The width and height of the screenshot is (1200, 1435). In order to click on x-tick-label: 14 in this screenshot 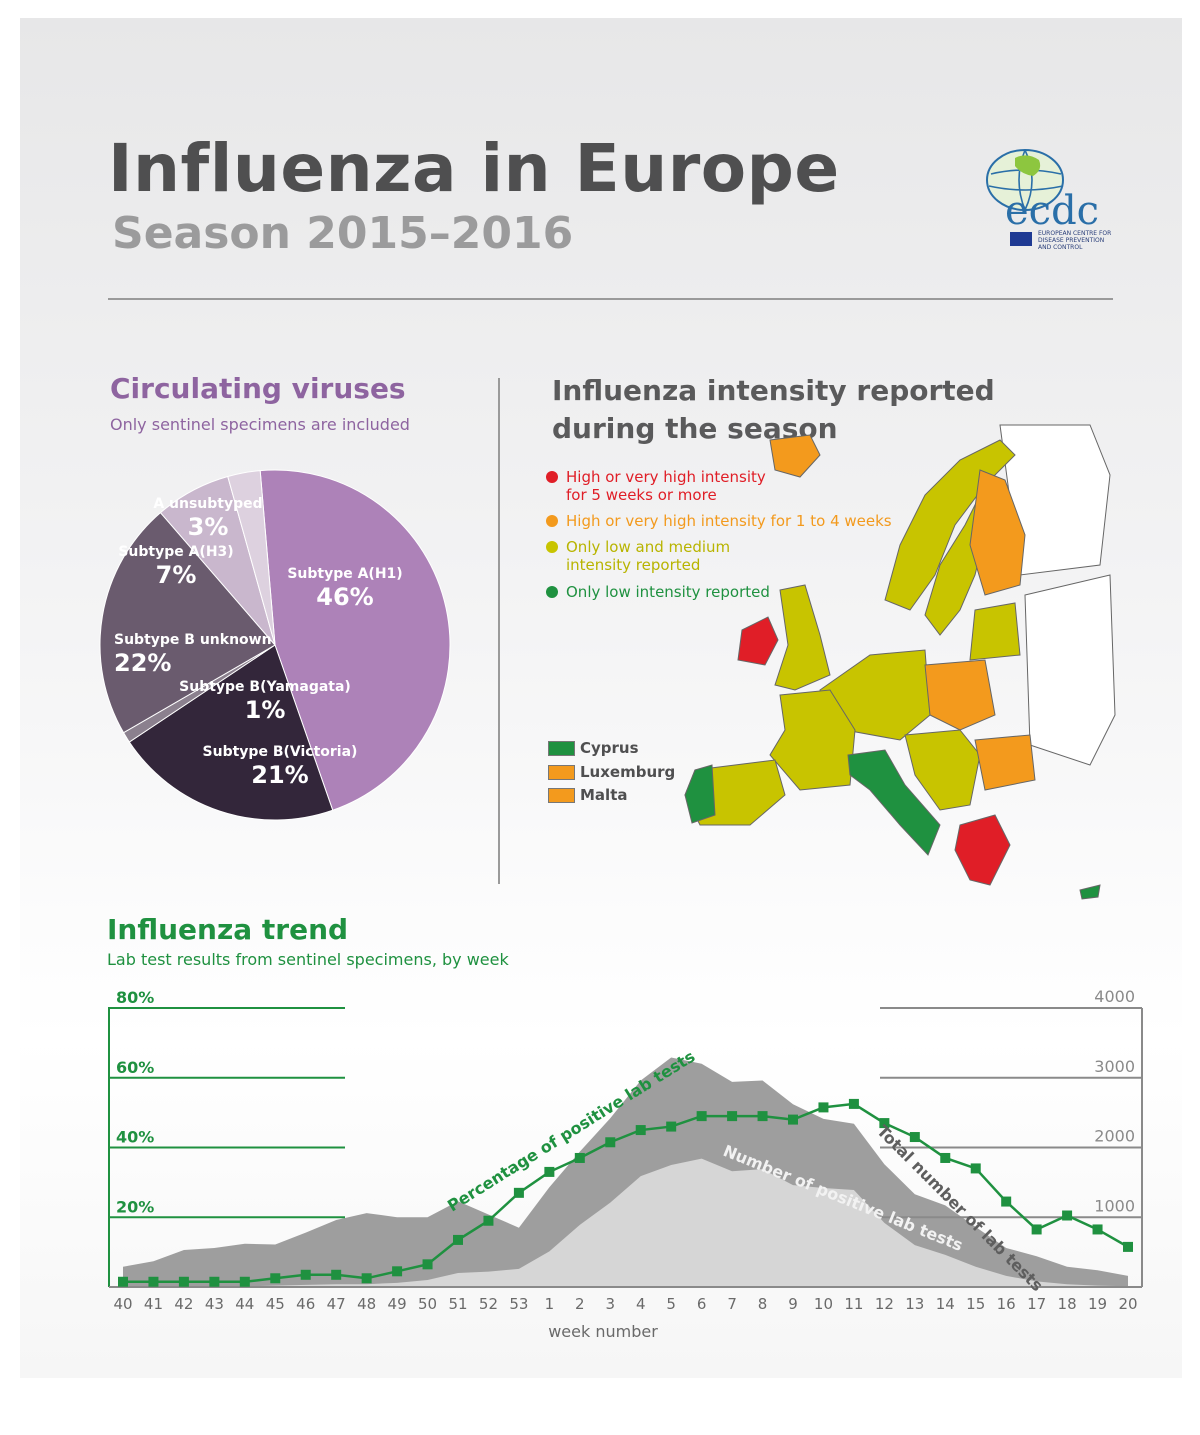, I will do `click(945, 1304)`.